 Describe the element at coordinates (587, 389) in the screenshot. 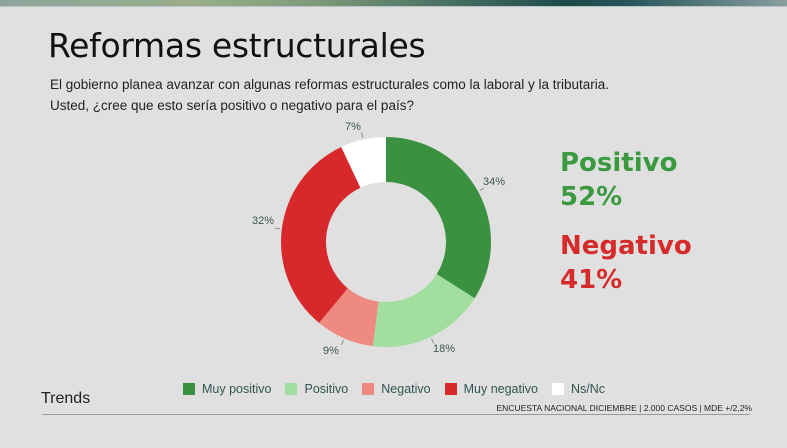

I see `legend-label: Ns/Nc` at that location.